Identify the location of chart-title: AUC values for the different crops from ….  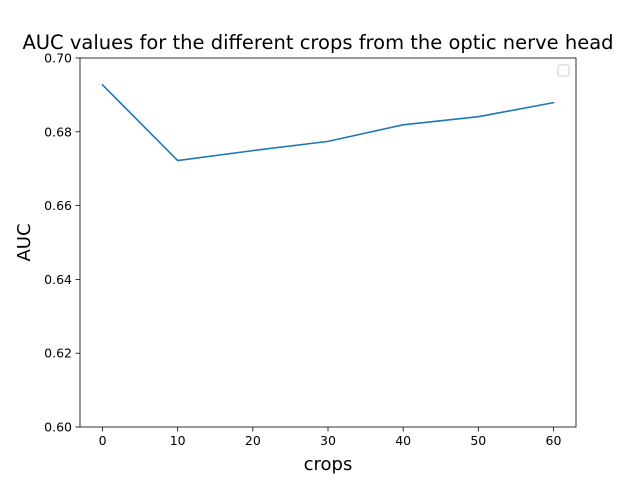
(317, 42).